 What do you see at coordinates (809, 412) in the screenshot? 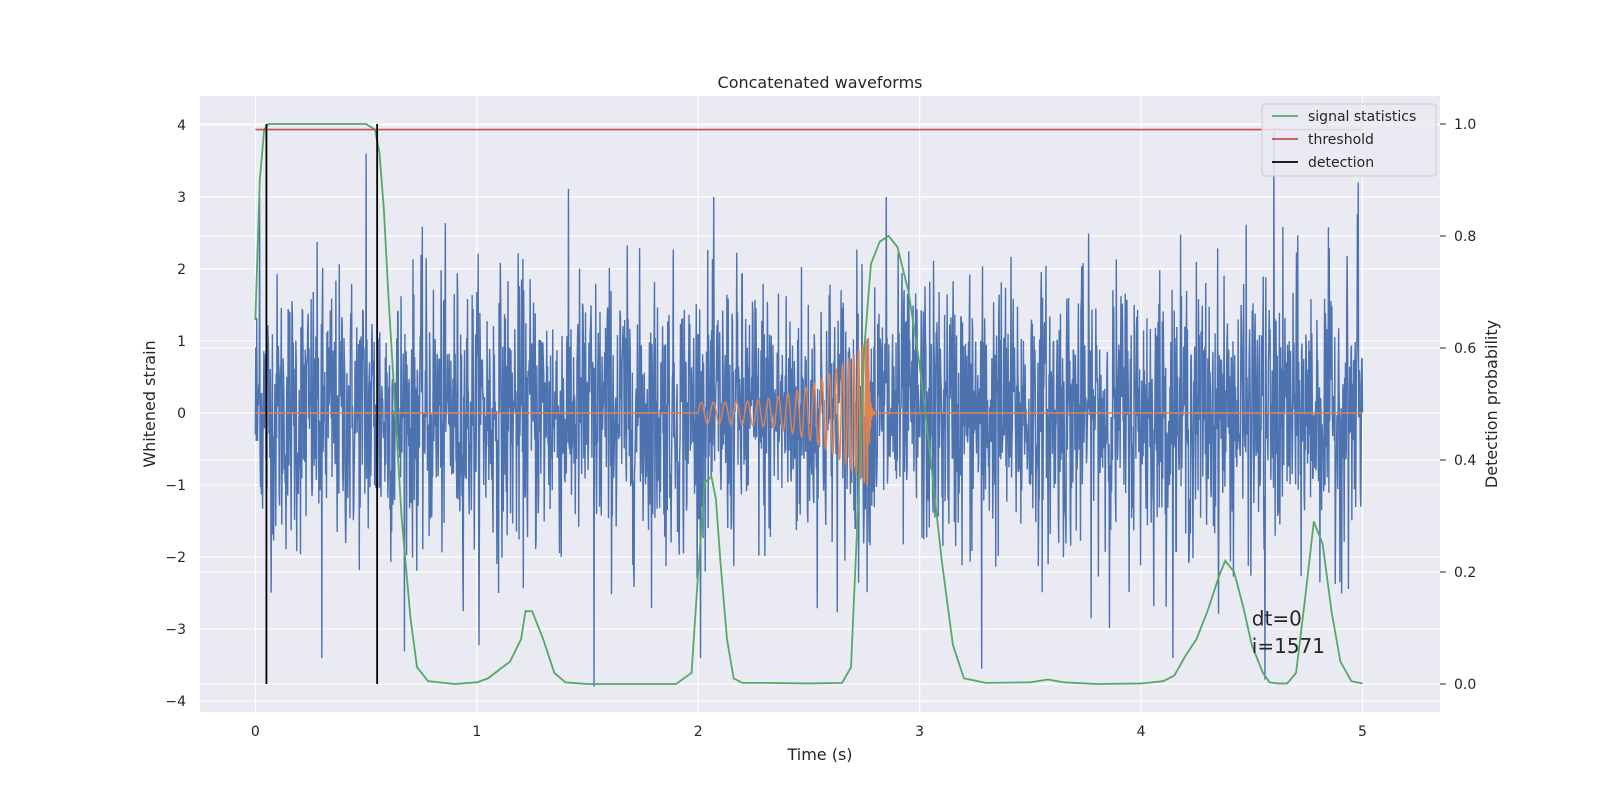
I see `injected-chirp-series` at bounding box center [809, 412].